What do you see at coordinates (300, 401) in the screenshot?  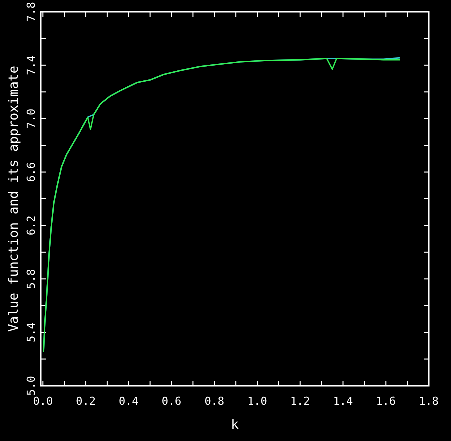 I see `x-tick-label: 1.2` at bounding box center [300, 401].